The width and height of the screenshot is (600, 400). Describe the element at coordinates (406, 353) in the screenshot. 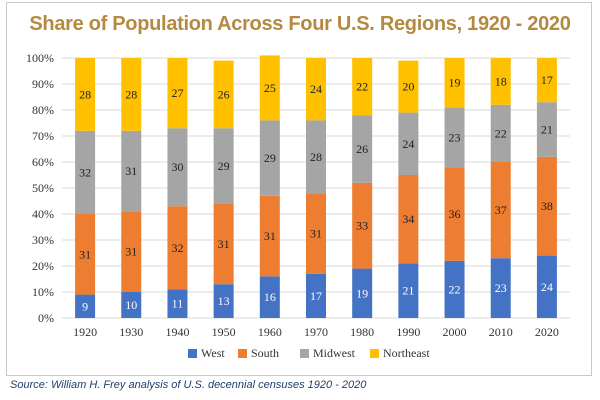

I see `legend-label: Northeast` at that location.